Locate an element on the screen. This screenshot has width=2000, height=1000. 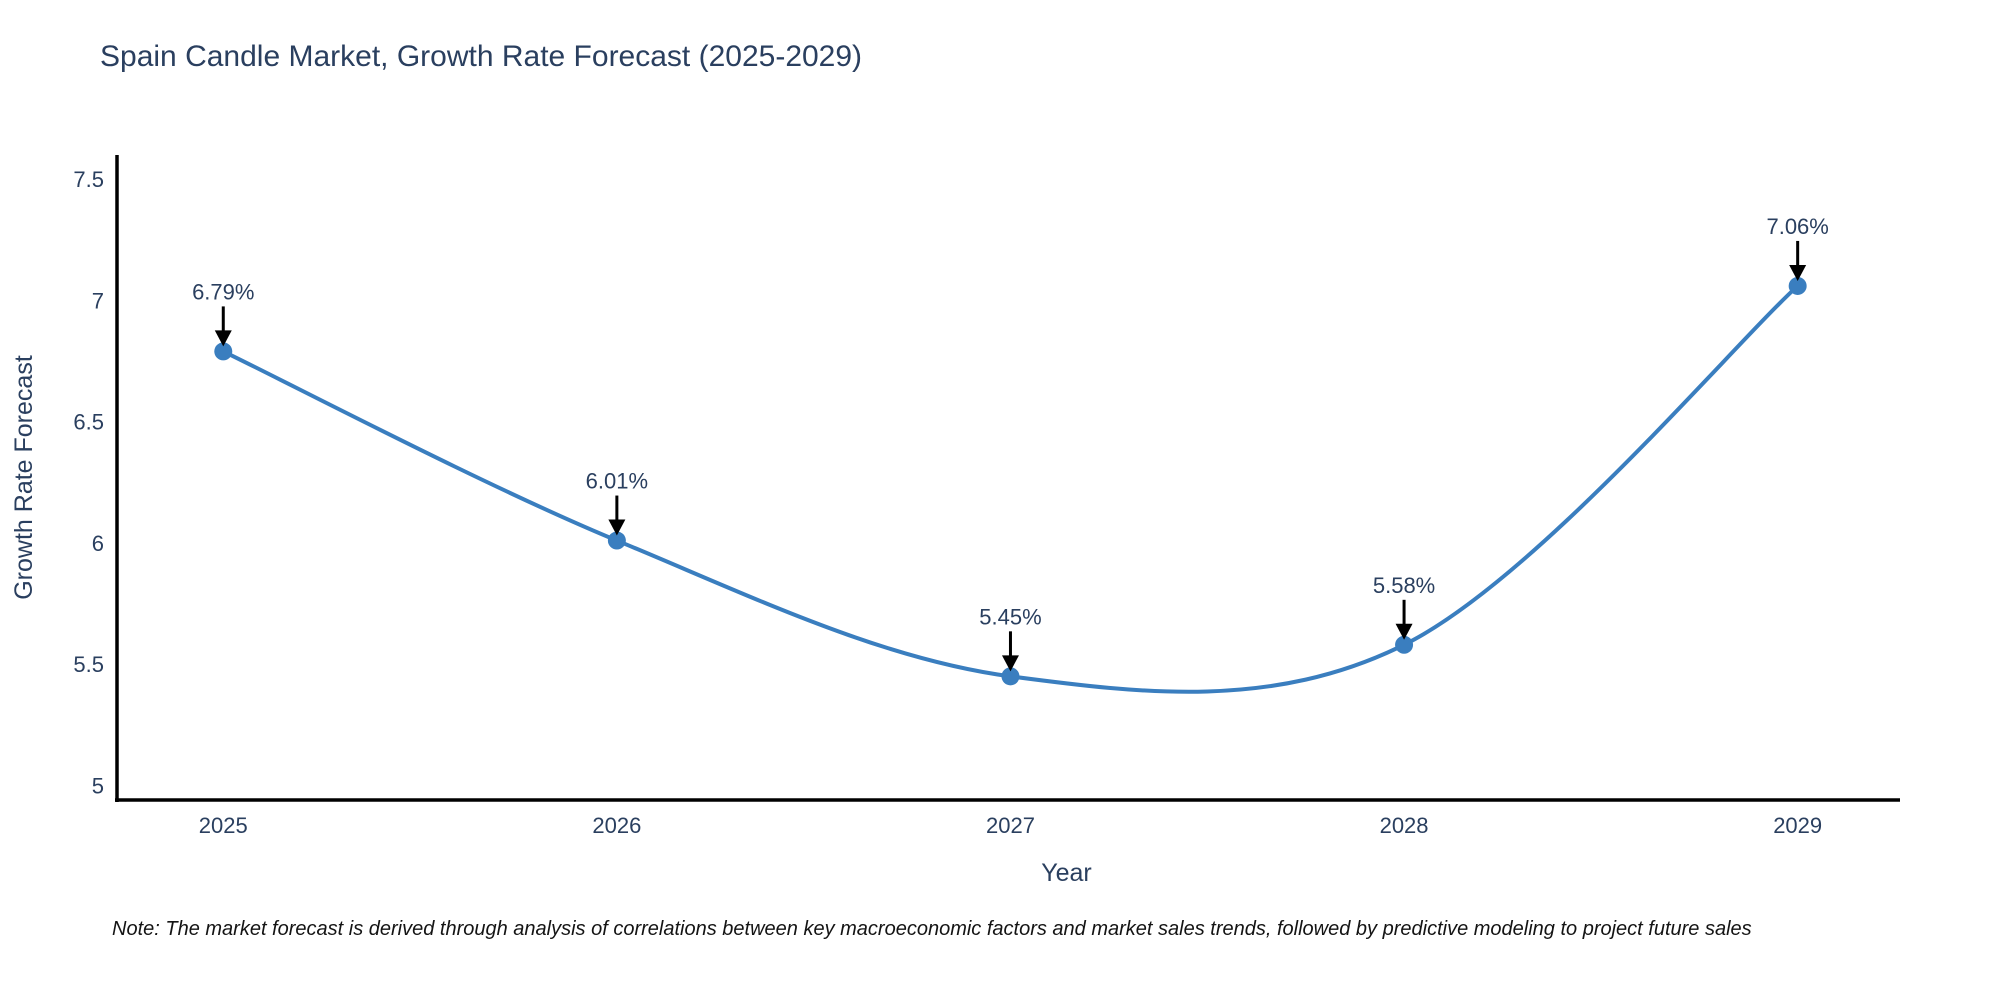
y-tick-label-5: 5 is located at coordinates (98, 785).